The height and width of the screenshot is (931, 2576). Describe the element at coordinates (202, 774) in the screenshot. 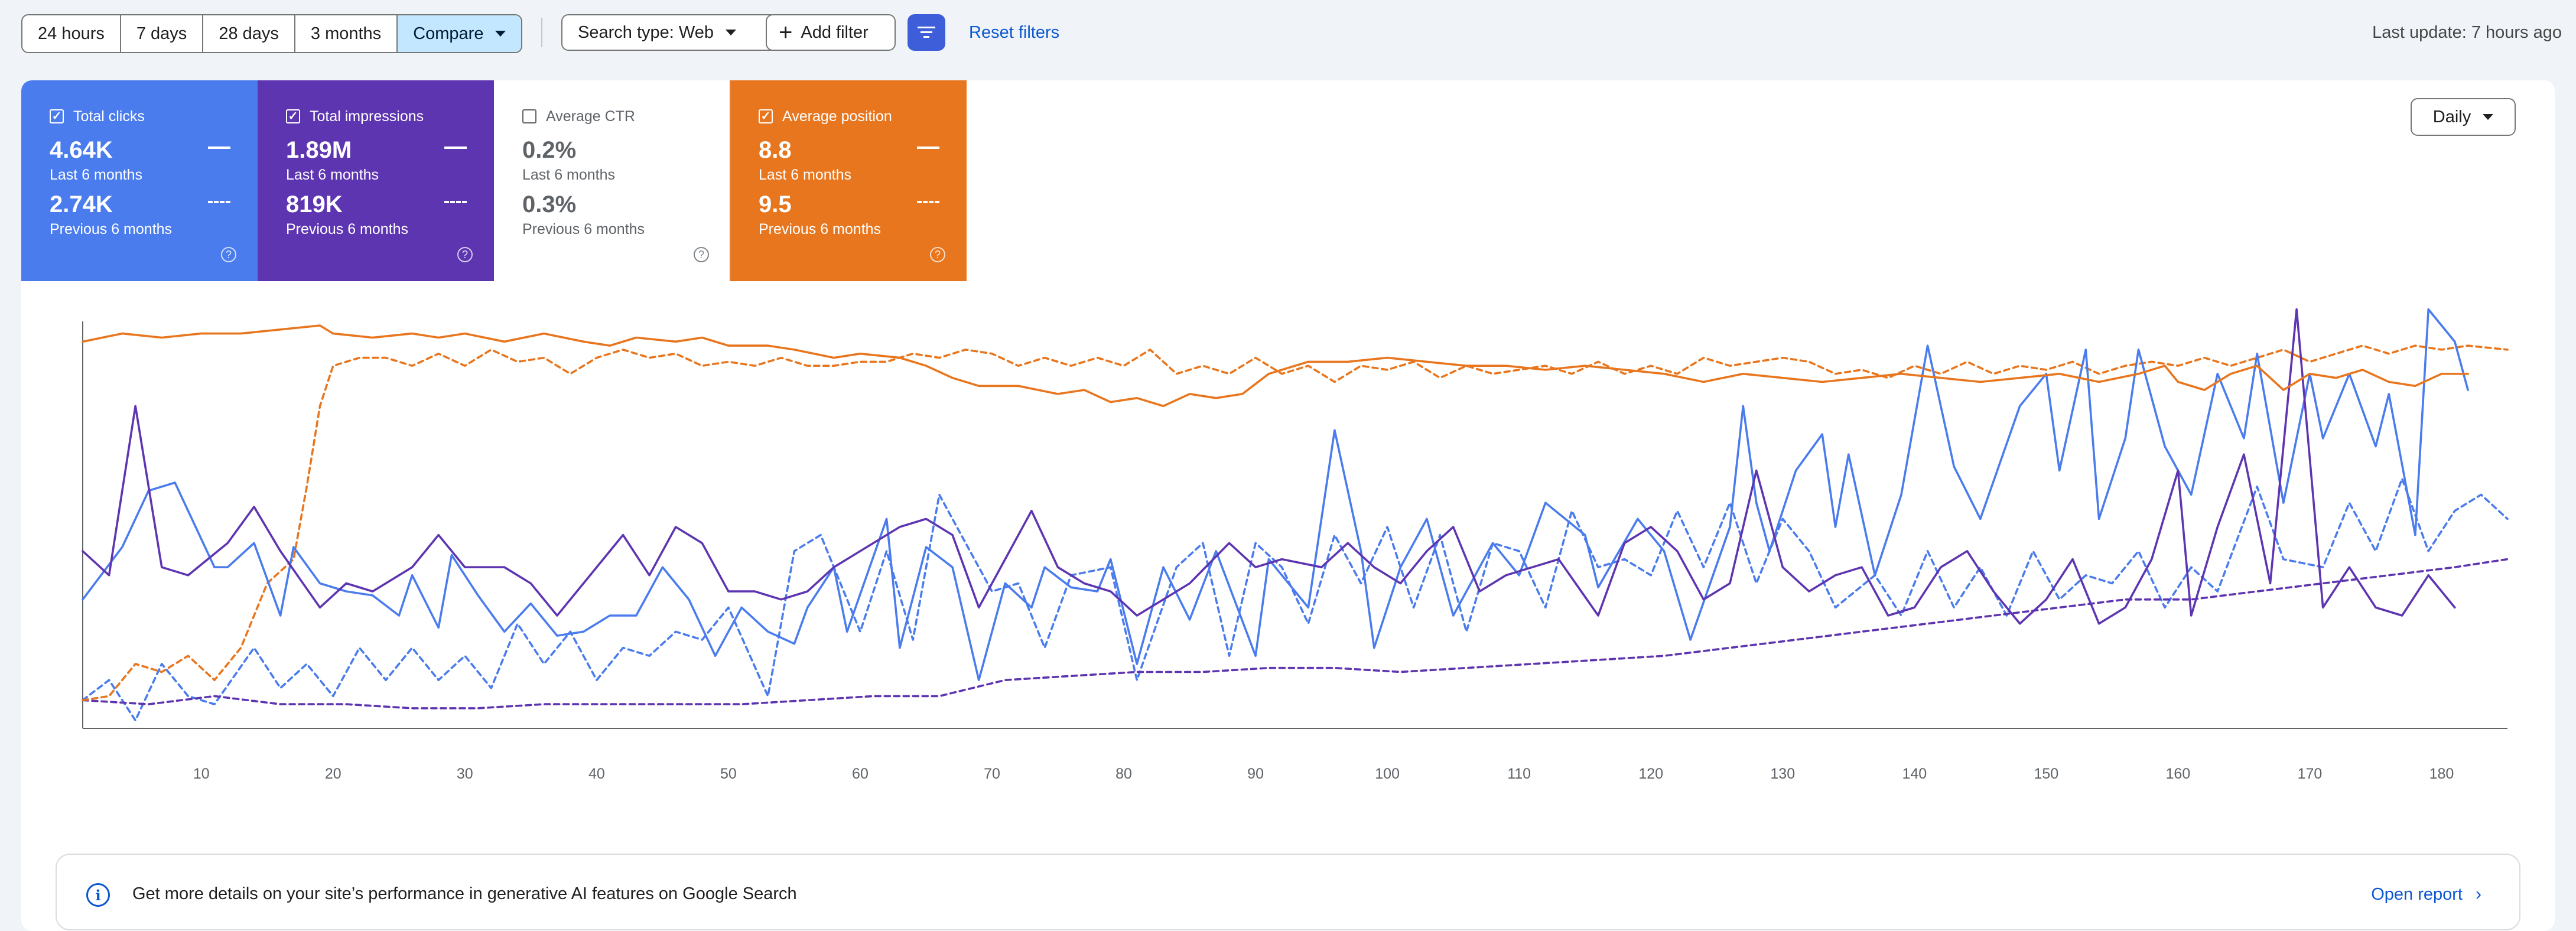

I see `x-tick-label: 10` at that location.